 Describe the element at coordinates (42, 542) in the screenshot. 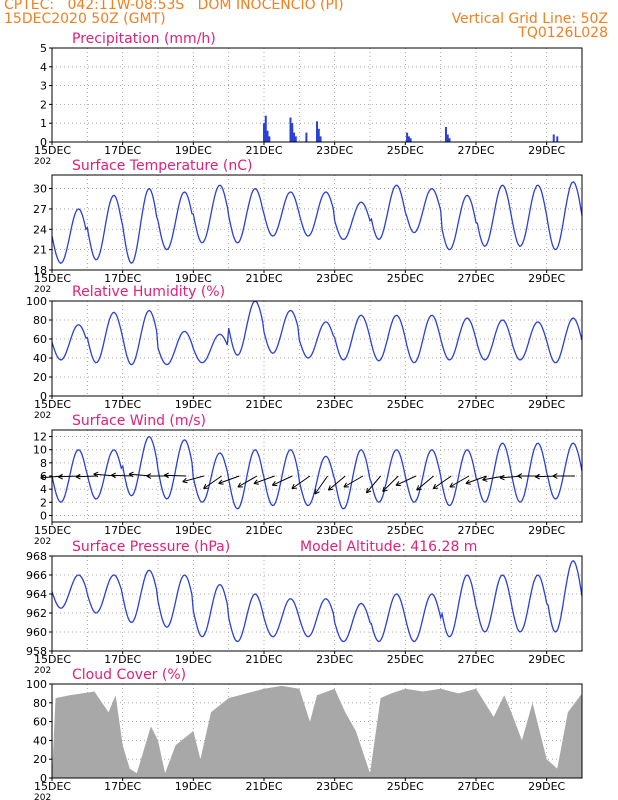

I see `panel-4-year-stub: 202` at that location.